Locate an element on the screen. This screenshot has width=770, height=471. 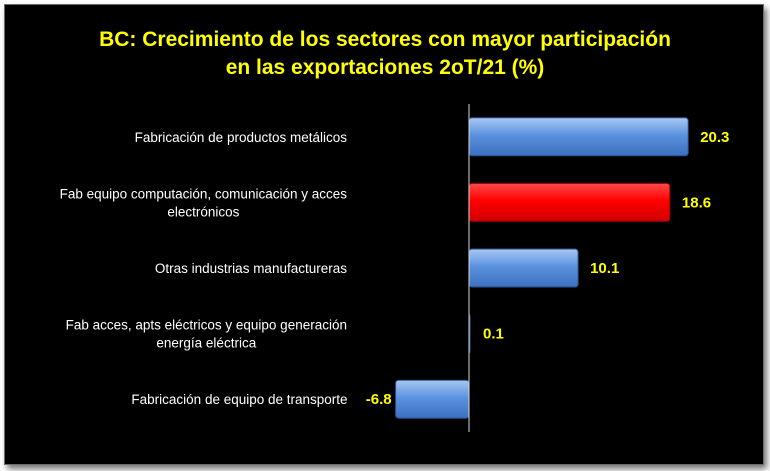
chart-title-line-2: en las exportaciones 2oT/21 (%) is located at coordinates (385, 67).